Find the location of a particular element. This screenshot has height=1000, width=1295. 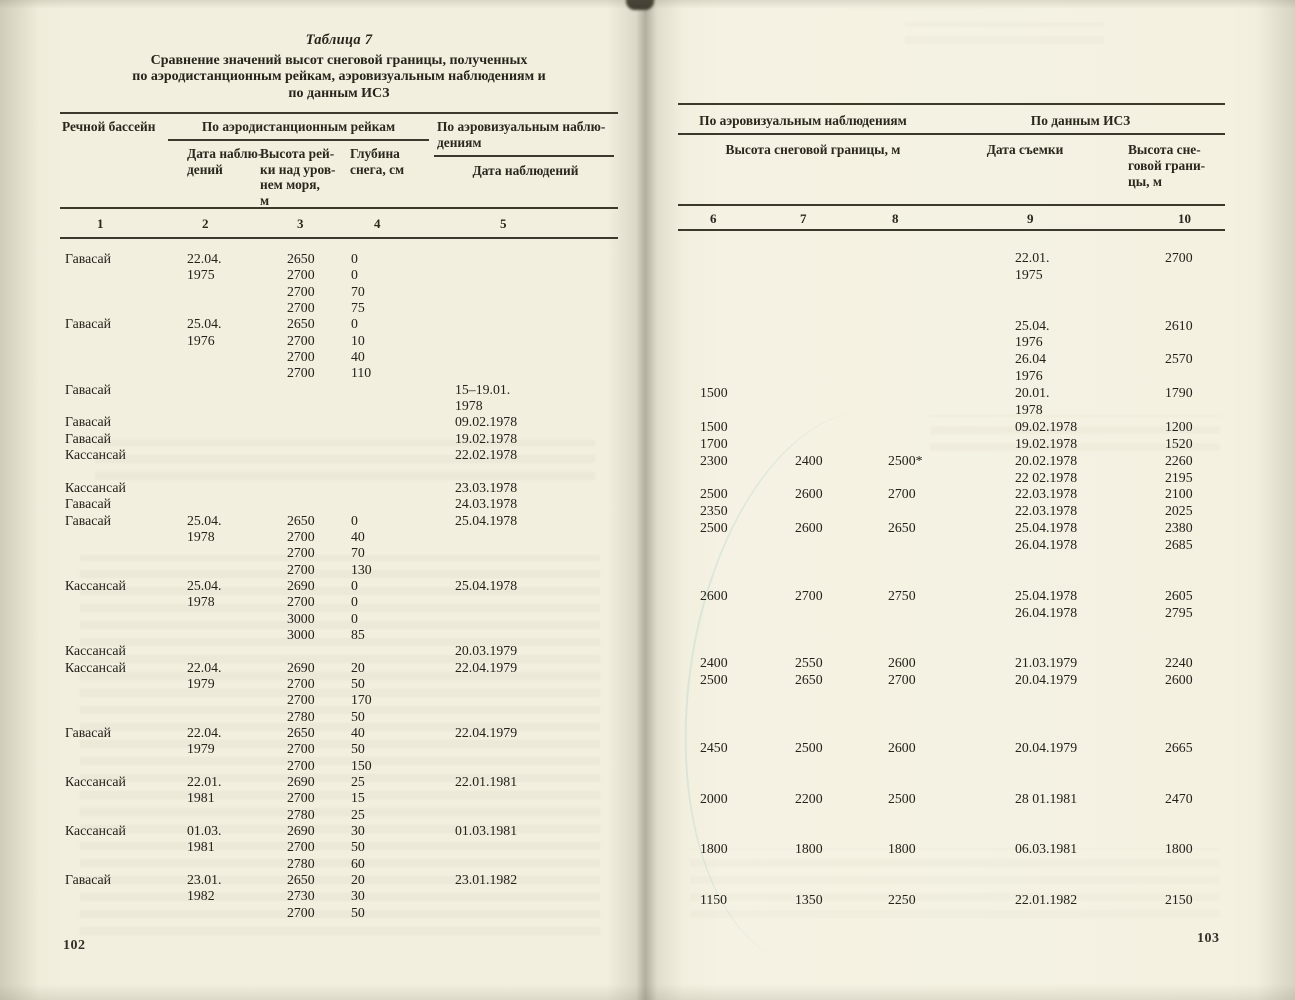

table-row: 2700 150 is located at coordinates (339, 766).